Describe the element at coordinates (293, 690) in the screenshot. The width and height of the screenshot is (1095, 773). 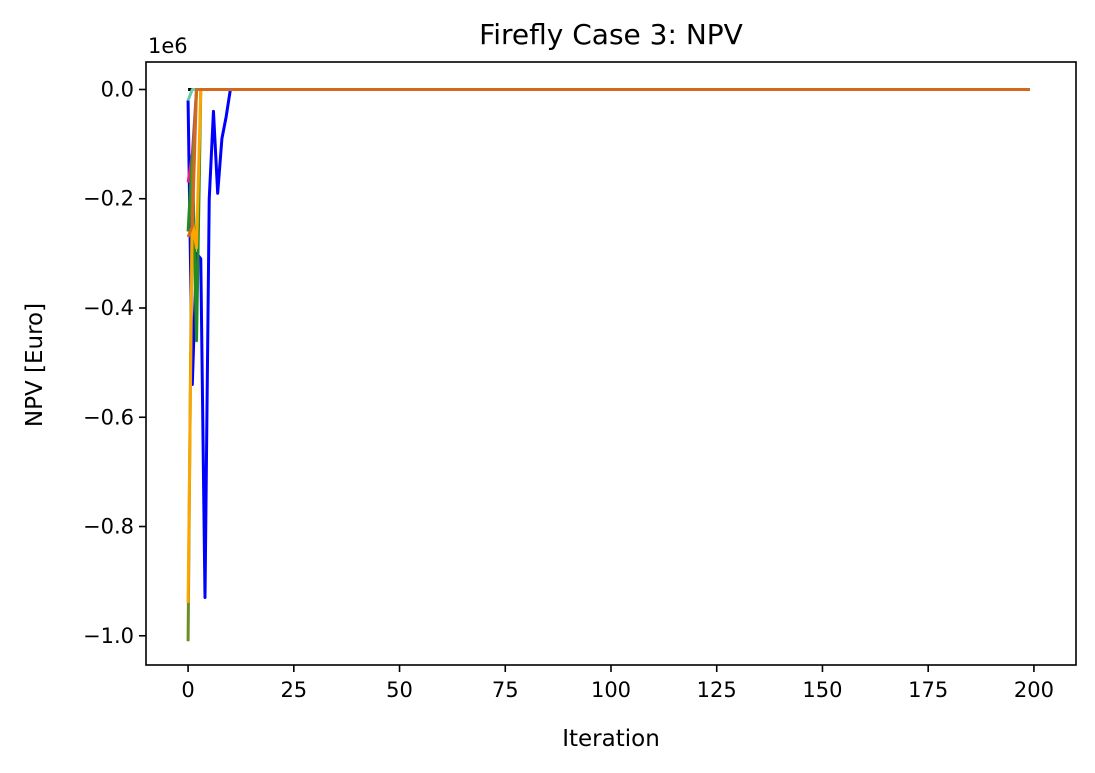
I see `x-tick-label: 25` at that location.